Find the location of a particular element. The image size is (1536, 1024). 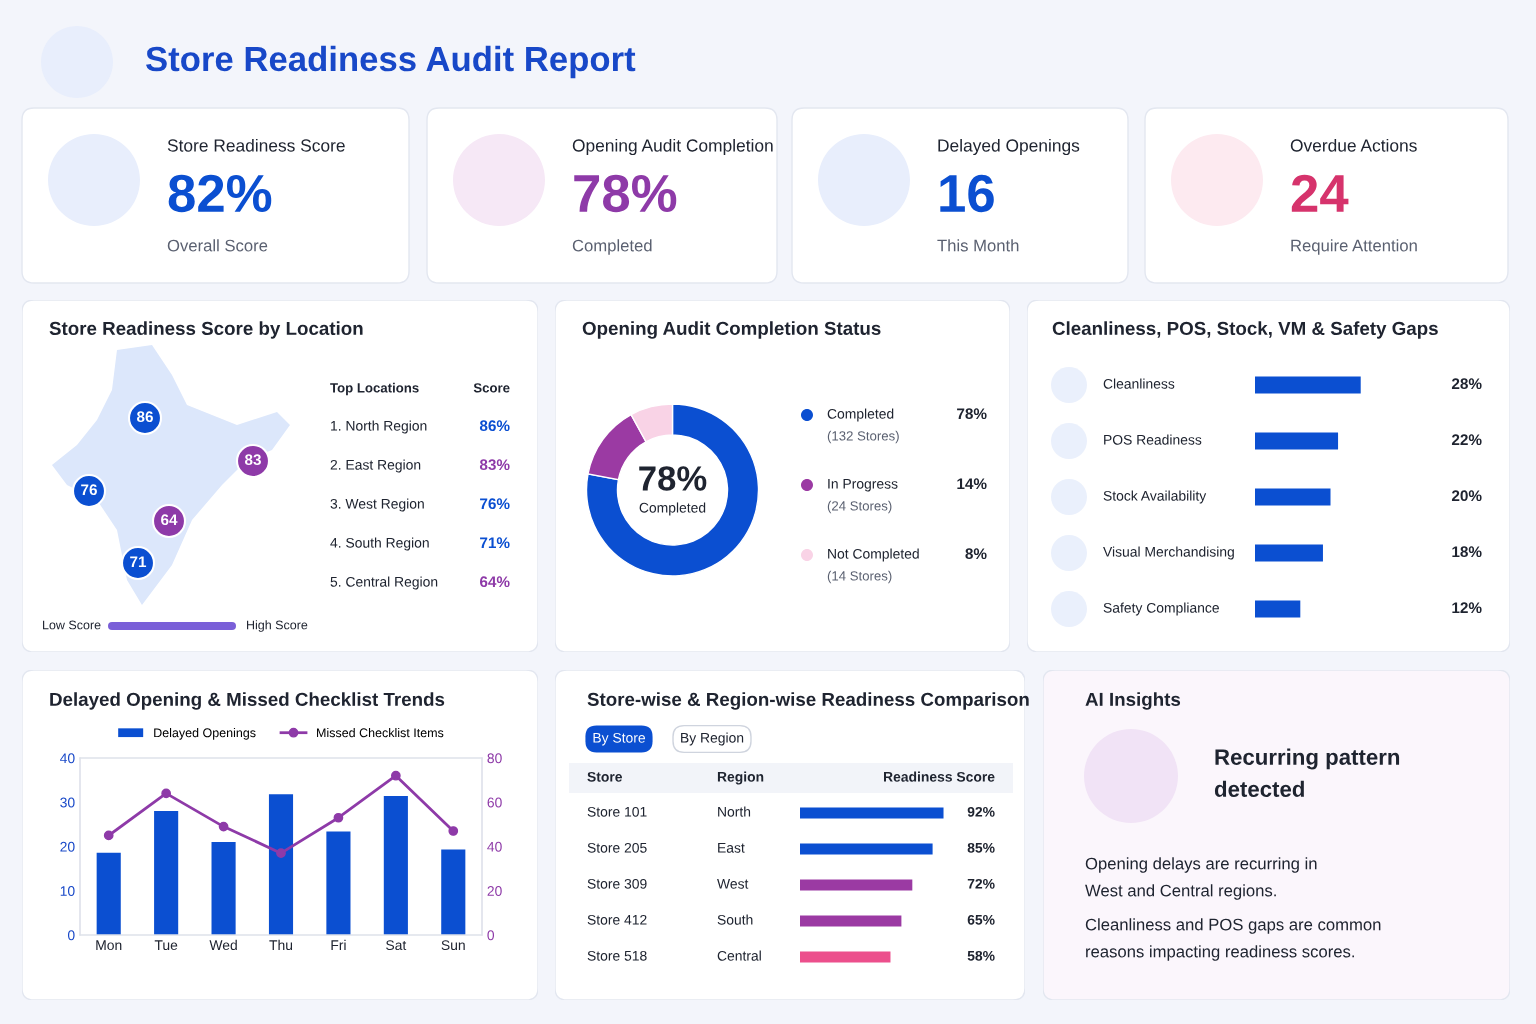

data-label: 28% is located at coordinates (1466, 384).